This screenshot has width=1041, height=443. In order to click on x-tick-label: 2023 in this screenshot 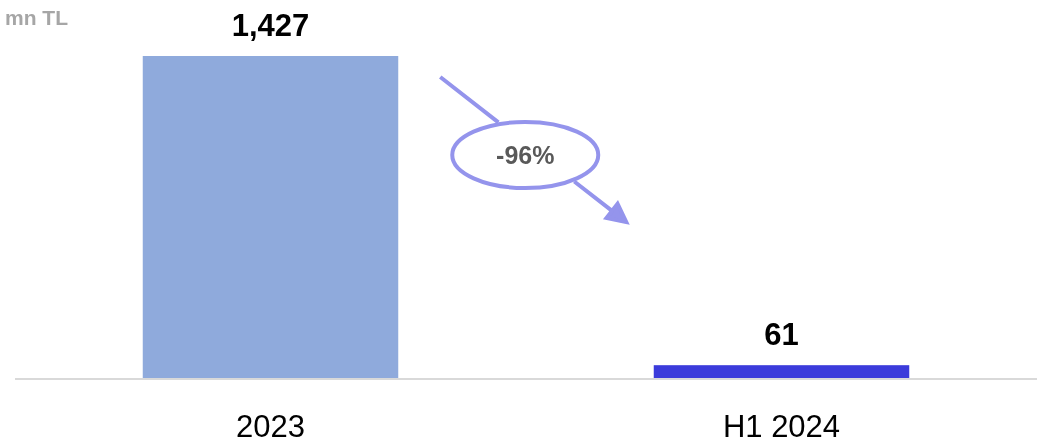, I will do `click(270, 426)`.